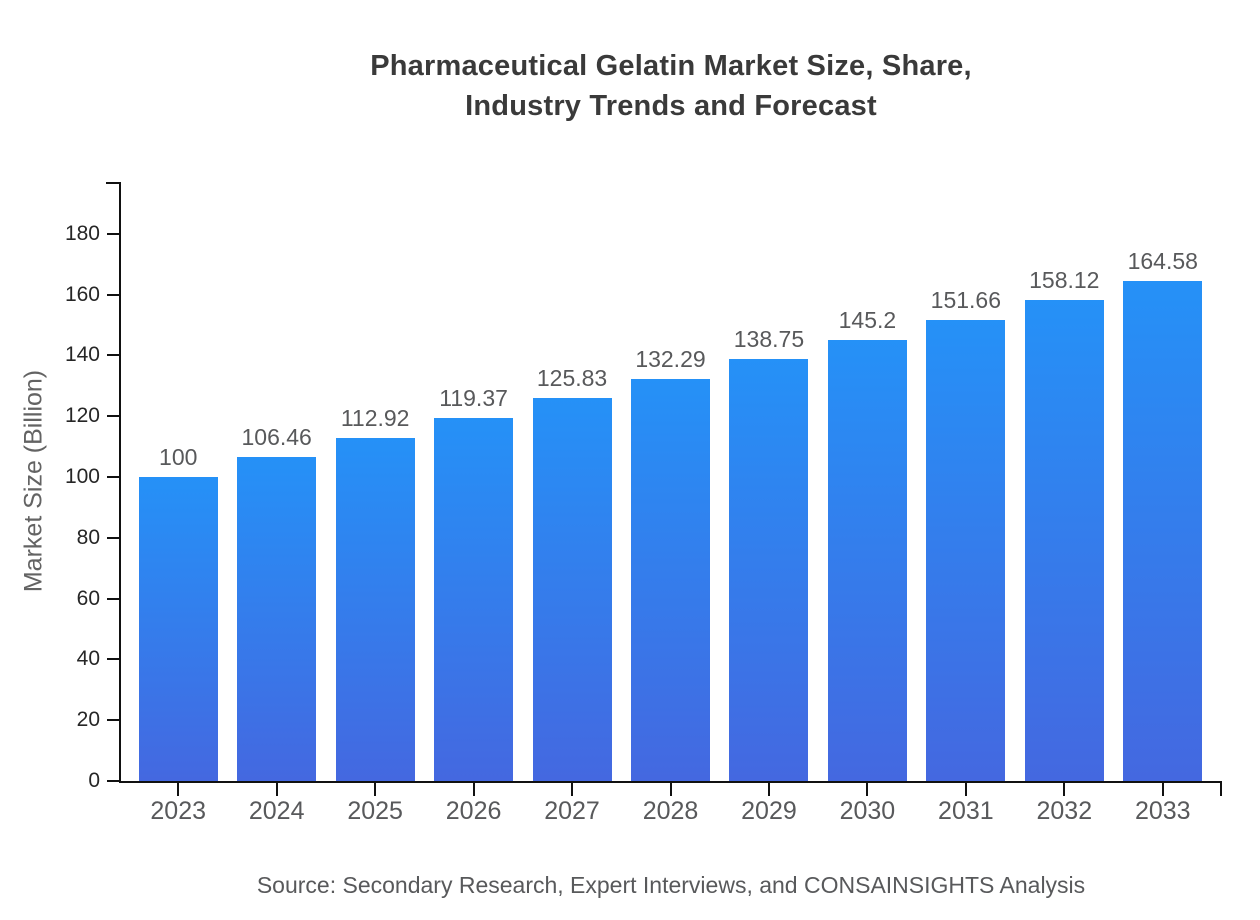 This screenshot has height=920, width=1260. Describe the element at coordinates (1064, 540) in the screenshot. I see `bar-2032` at that location.